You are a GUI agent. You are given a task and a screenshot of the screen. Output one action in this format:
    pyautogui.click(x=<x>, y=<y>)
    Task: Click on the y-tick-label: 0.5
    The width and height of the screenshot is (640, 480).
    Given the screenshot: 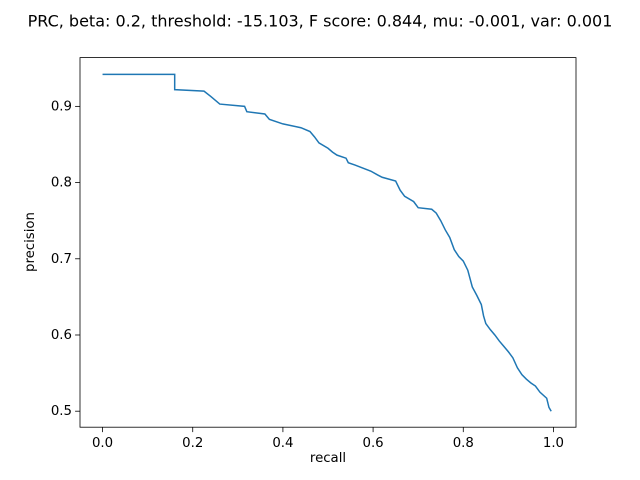 What is the action you would take?
    pyautogui.click(x=61, y=411)
    